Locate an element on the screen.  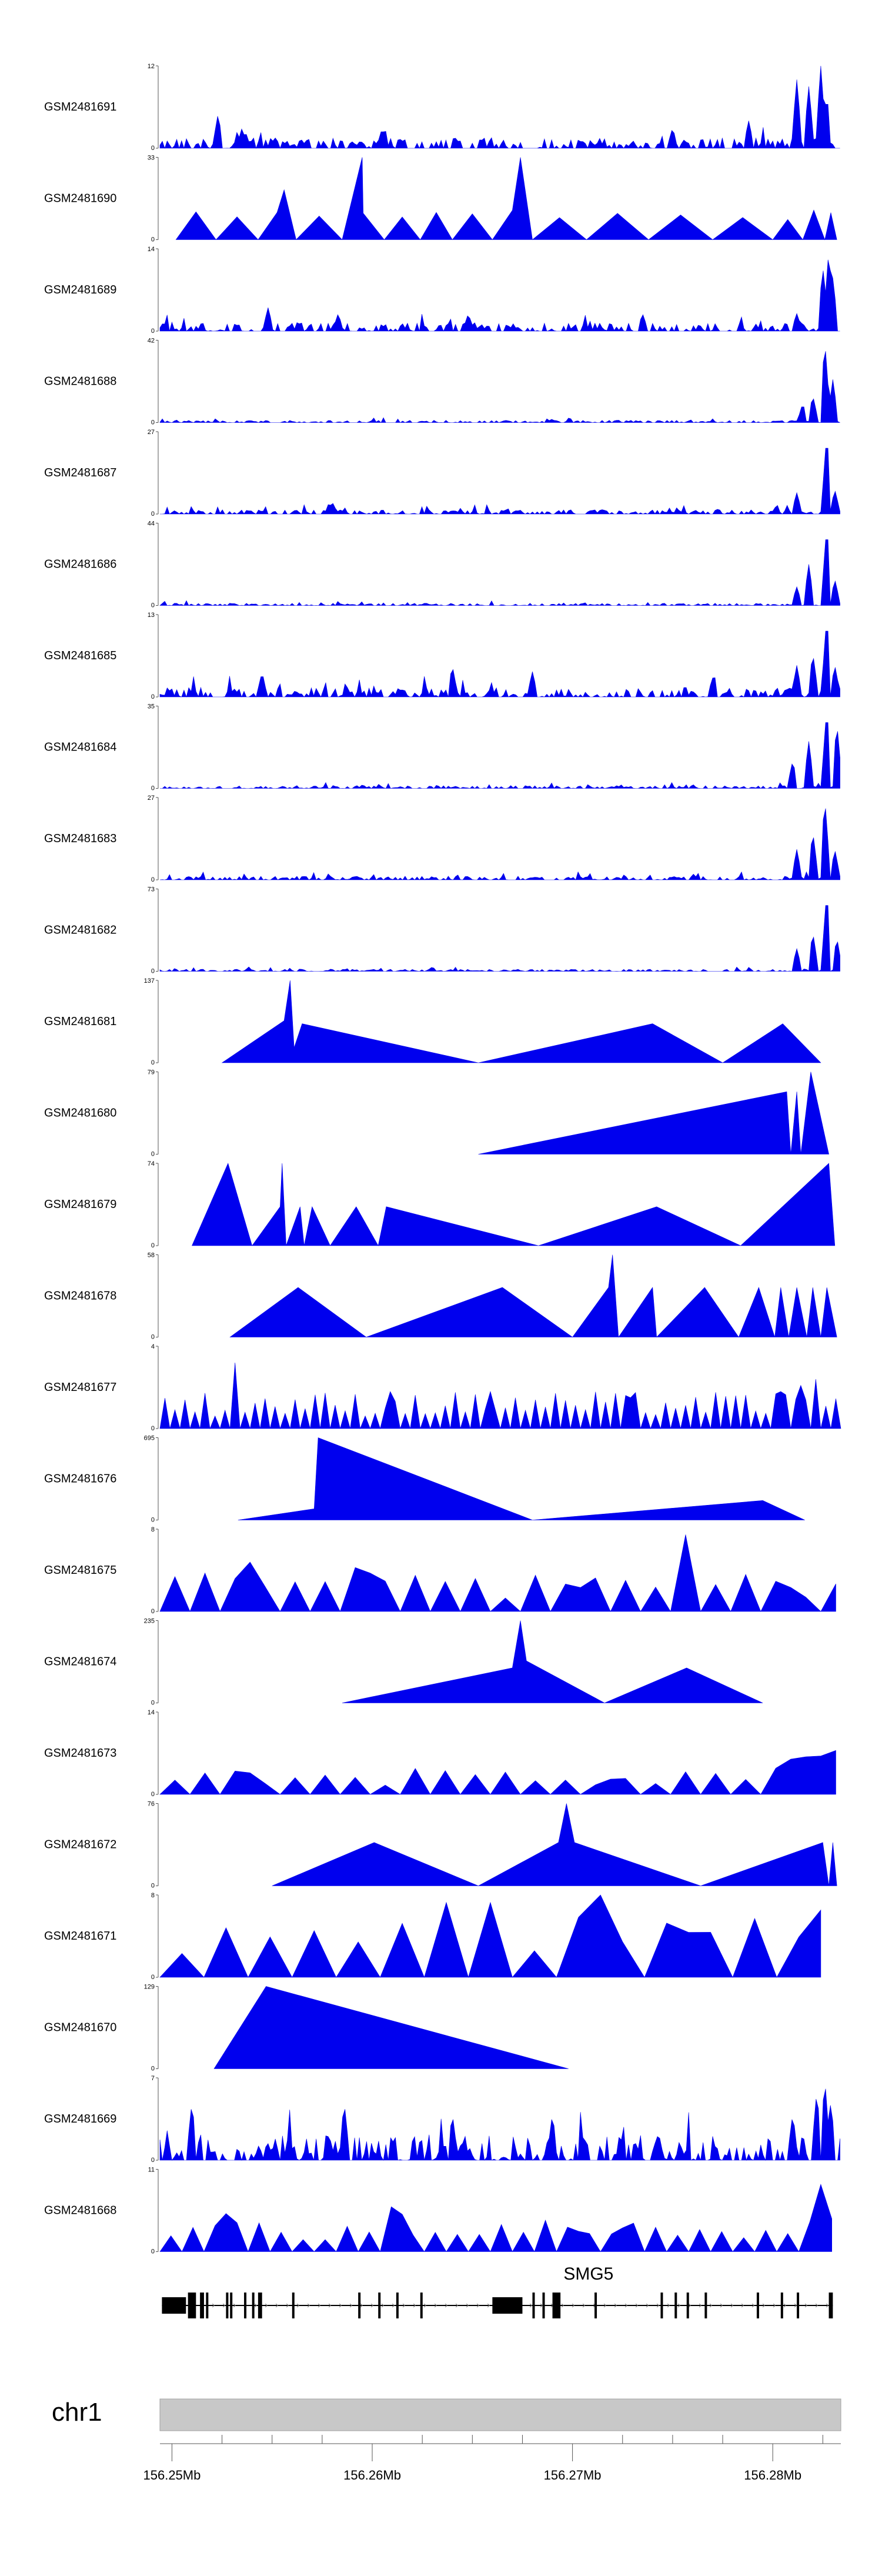
y-tick-label-max: 7 is located at coordinates (153, 2078).